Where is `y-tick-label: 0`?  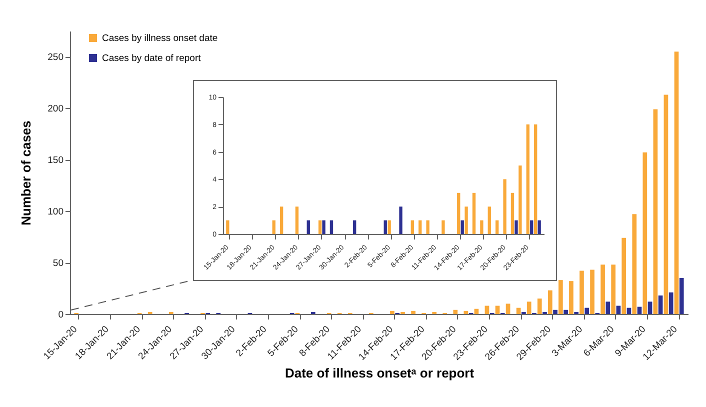 y-tick-label: 0 is located at coordinates (61, 315).